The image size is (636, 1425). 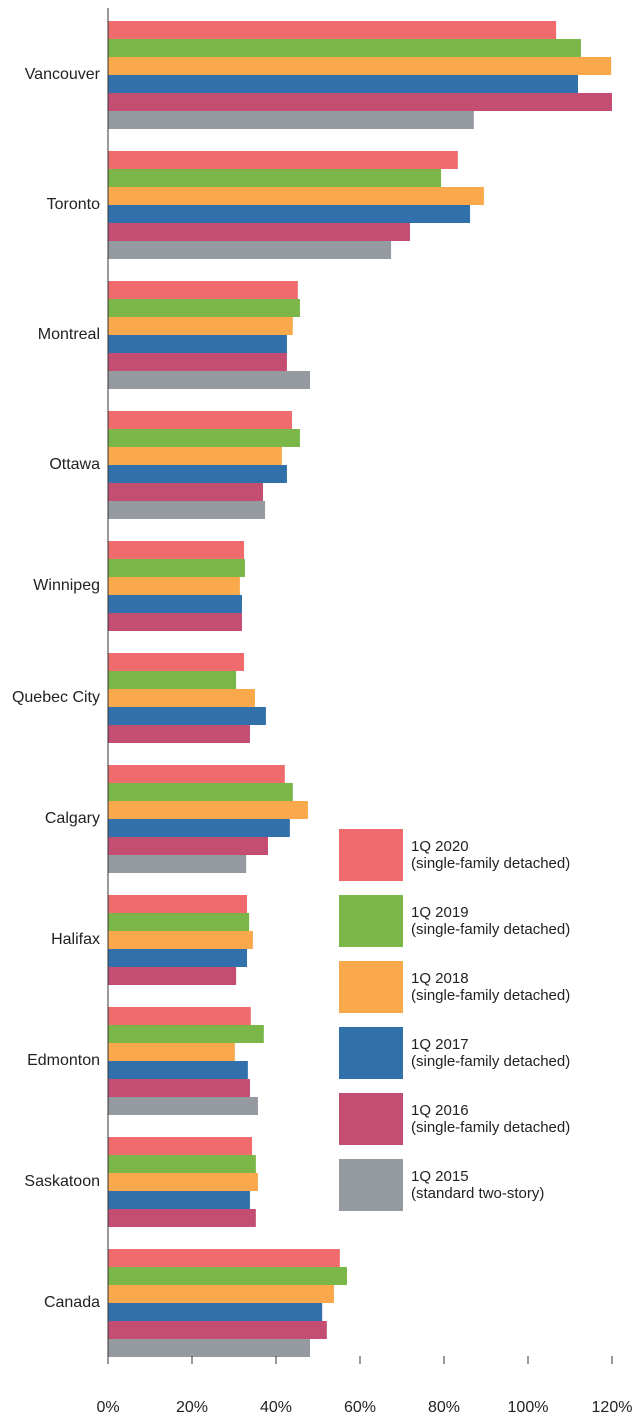 What do you see at coordinates (75, 939) in the screenshot?
I see `y-tick-label: Halifax` at bounding box center [75, 939].